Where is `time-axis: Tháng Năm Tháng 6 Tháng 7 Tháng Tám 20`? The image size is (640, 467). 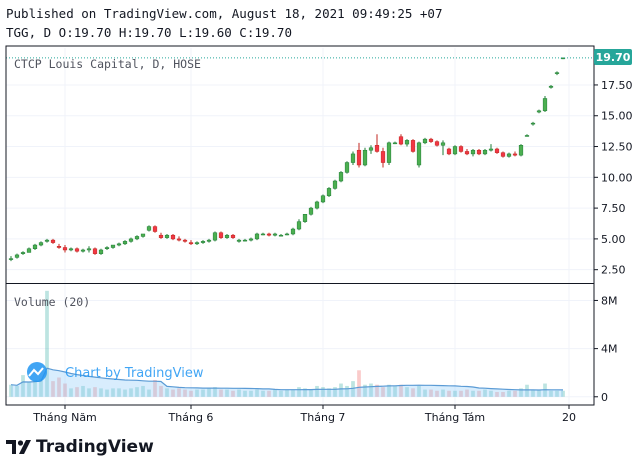
time-axis: Tháng Năm Tháng 6 Tháng 7 Tháng Tám 20 is located at coordinates (304, 414).